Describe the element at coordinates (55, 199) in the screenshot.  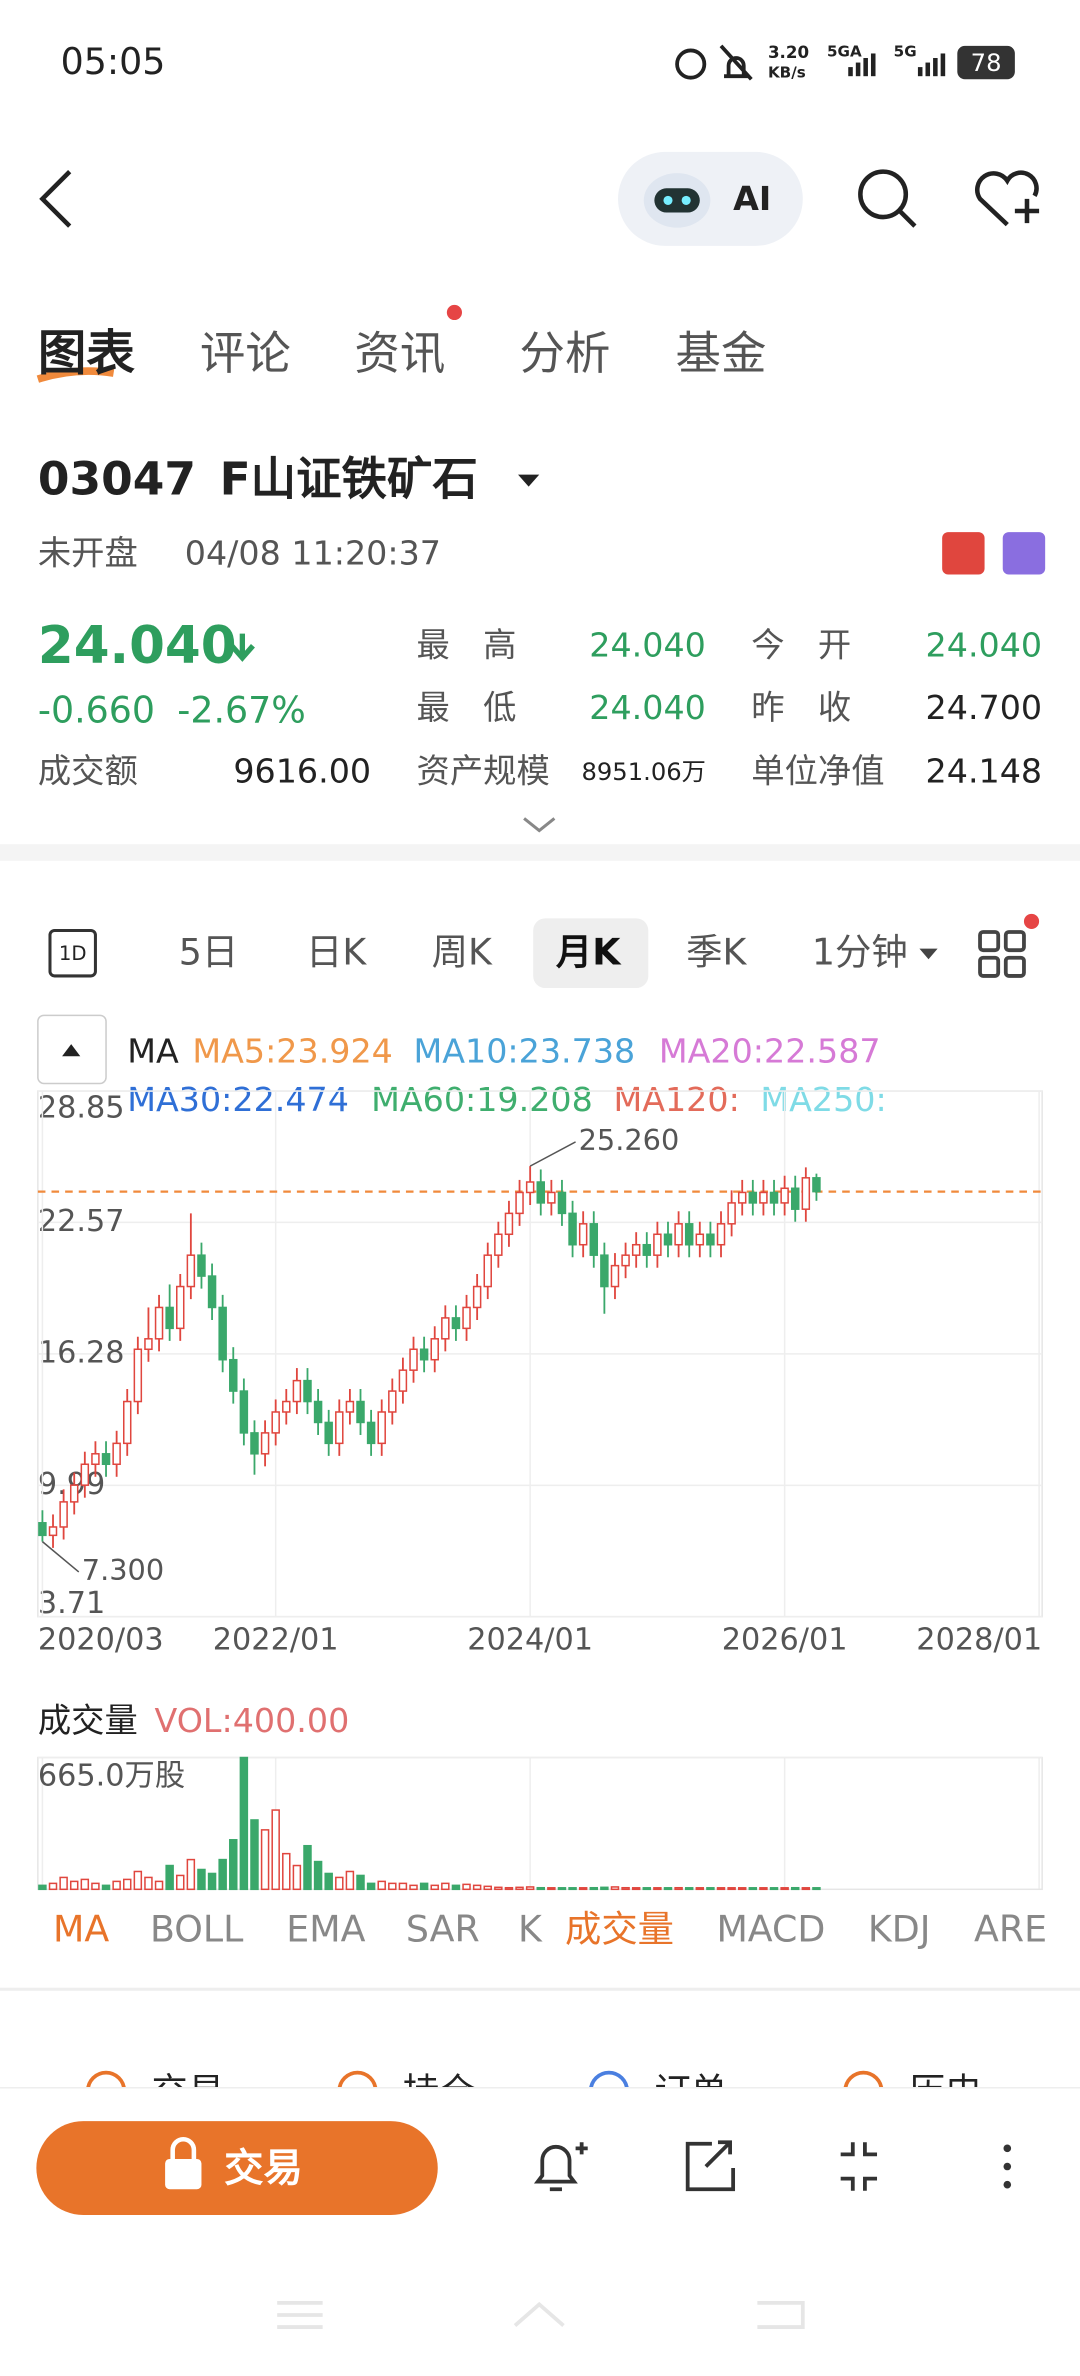
I see `back-button` at that location.